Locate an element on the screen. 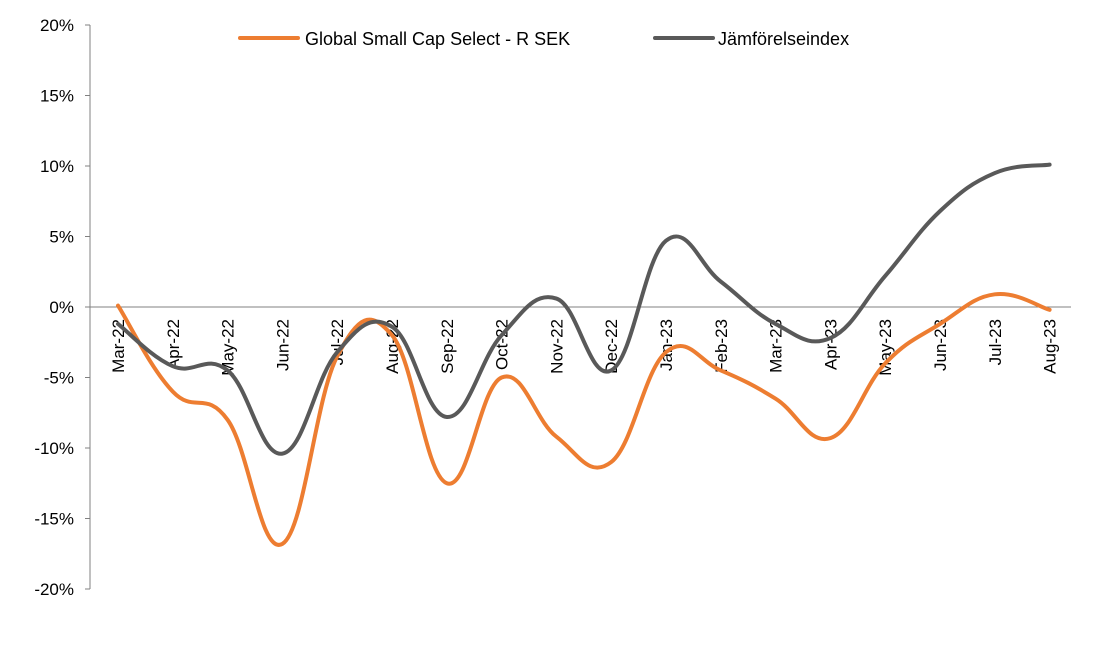 This screenshot has width=1100, height=646. y-tick-label: 5% is located at coordinates (61, 237).